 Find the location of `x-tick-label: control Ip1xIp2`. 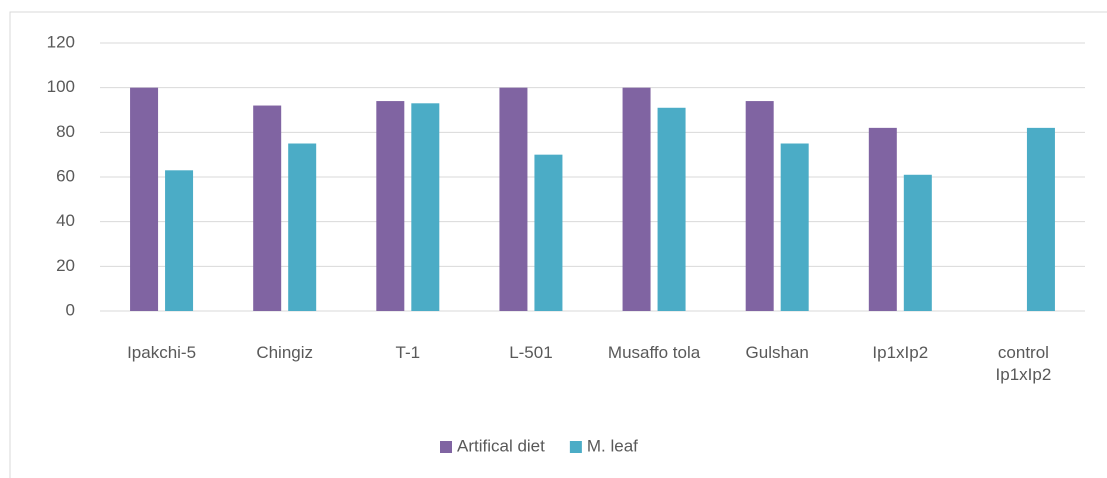

x-tick-label: control Ip1xIp2 is located at coordinates (1023, 363).